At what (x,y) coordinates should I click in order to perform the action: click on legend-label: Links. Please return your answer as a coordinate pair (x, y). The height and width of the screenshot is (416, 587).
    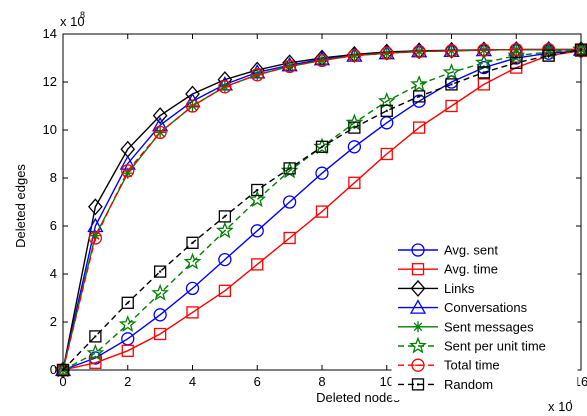
    Looking at the image, I should click on (459, 288).